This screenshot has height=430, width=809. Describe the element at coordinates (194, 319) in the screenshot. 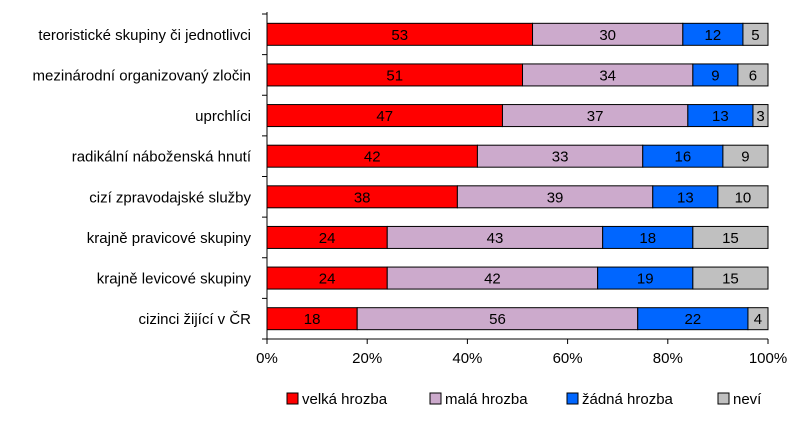

I see `category-label: cizinci žijící v ČR` at that location.